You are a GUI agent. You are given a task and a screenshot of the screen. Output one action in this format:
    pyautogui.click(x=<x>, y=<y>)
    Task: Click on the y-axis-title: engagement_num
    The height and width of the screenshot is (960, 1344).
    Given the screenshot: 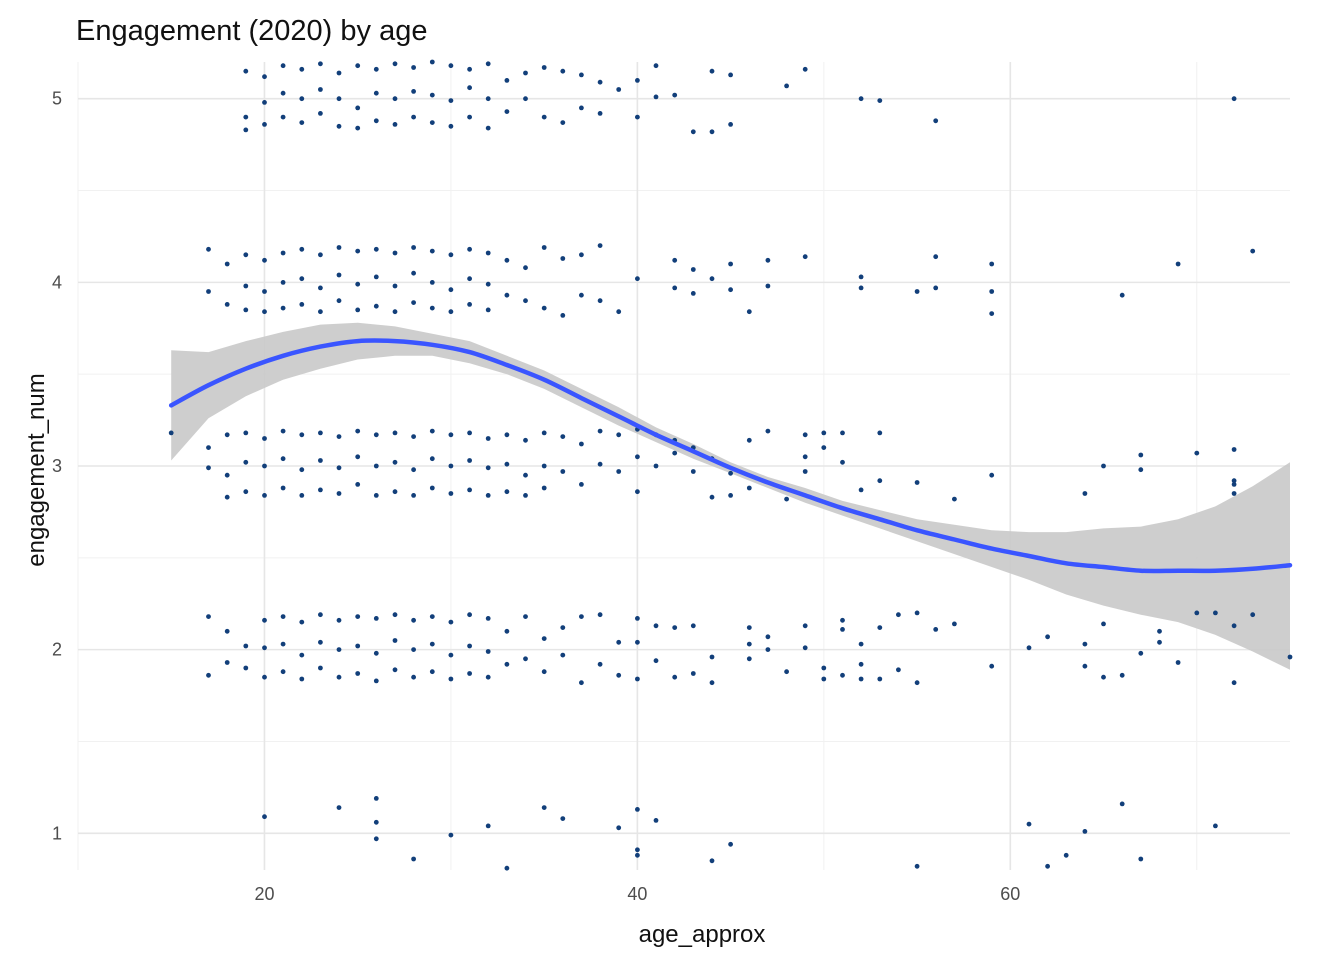 What is the action you would take?
    pyautogui.click(x=36, y=469)
    